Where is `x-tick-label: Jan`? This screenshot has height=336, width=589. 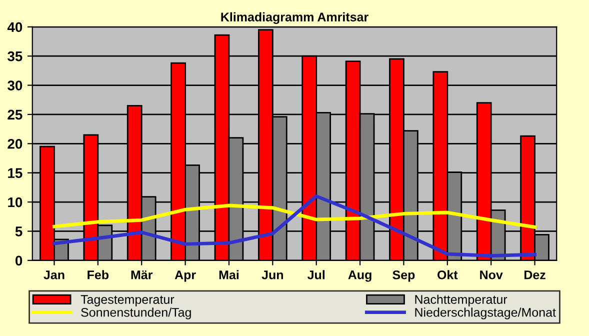
x-tick-label: Jan is located at coordinates (54, 275).